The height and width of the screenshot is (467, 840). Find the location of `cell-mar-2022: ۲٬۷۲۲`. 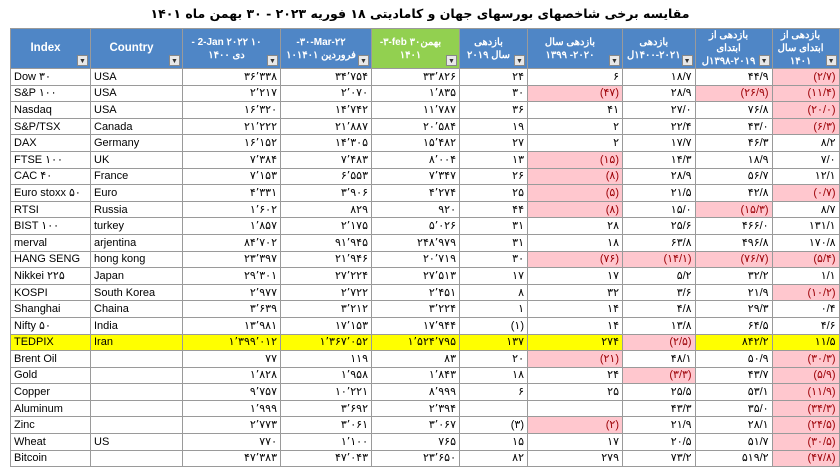

cell-mar-2022: ۲٬۷۲۲ is located at coordinates (326, 292).